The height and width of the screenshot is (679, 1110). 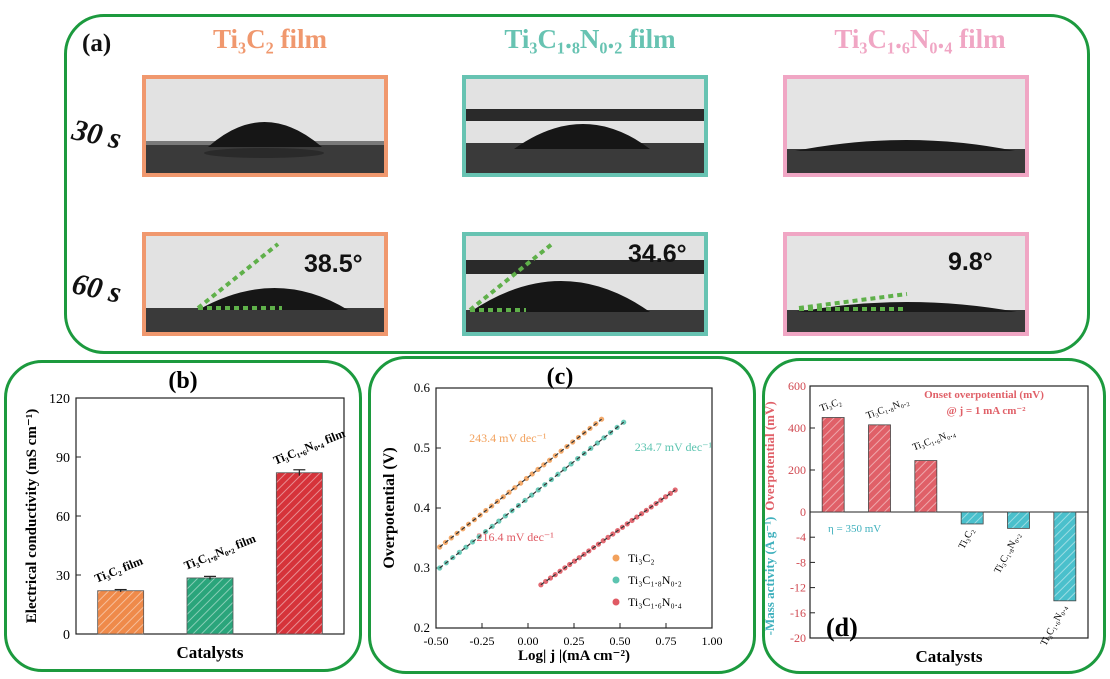 I want to click on contact-angle-film1: 38.5°, so click(x=333, y=264).